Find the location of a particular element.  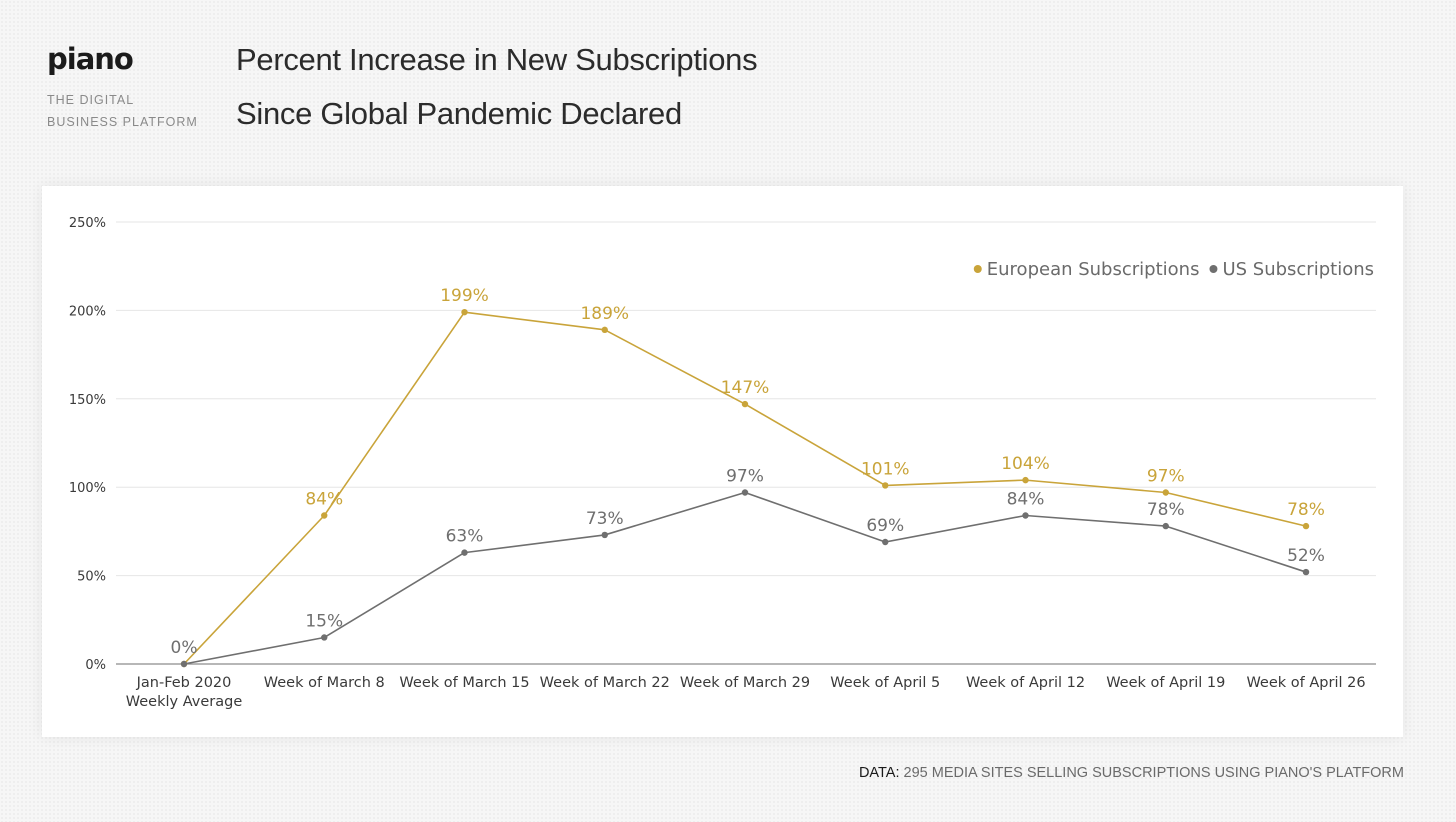

piano-logo: piano is located at coordinates (90, 59).